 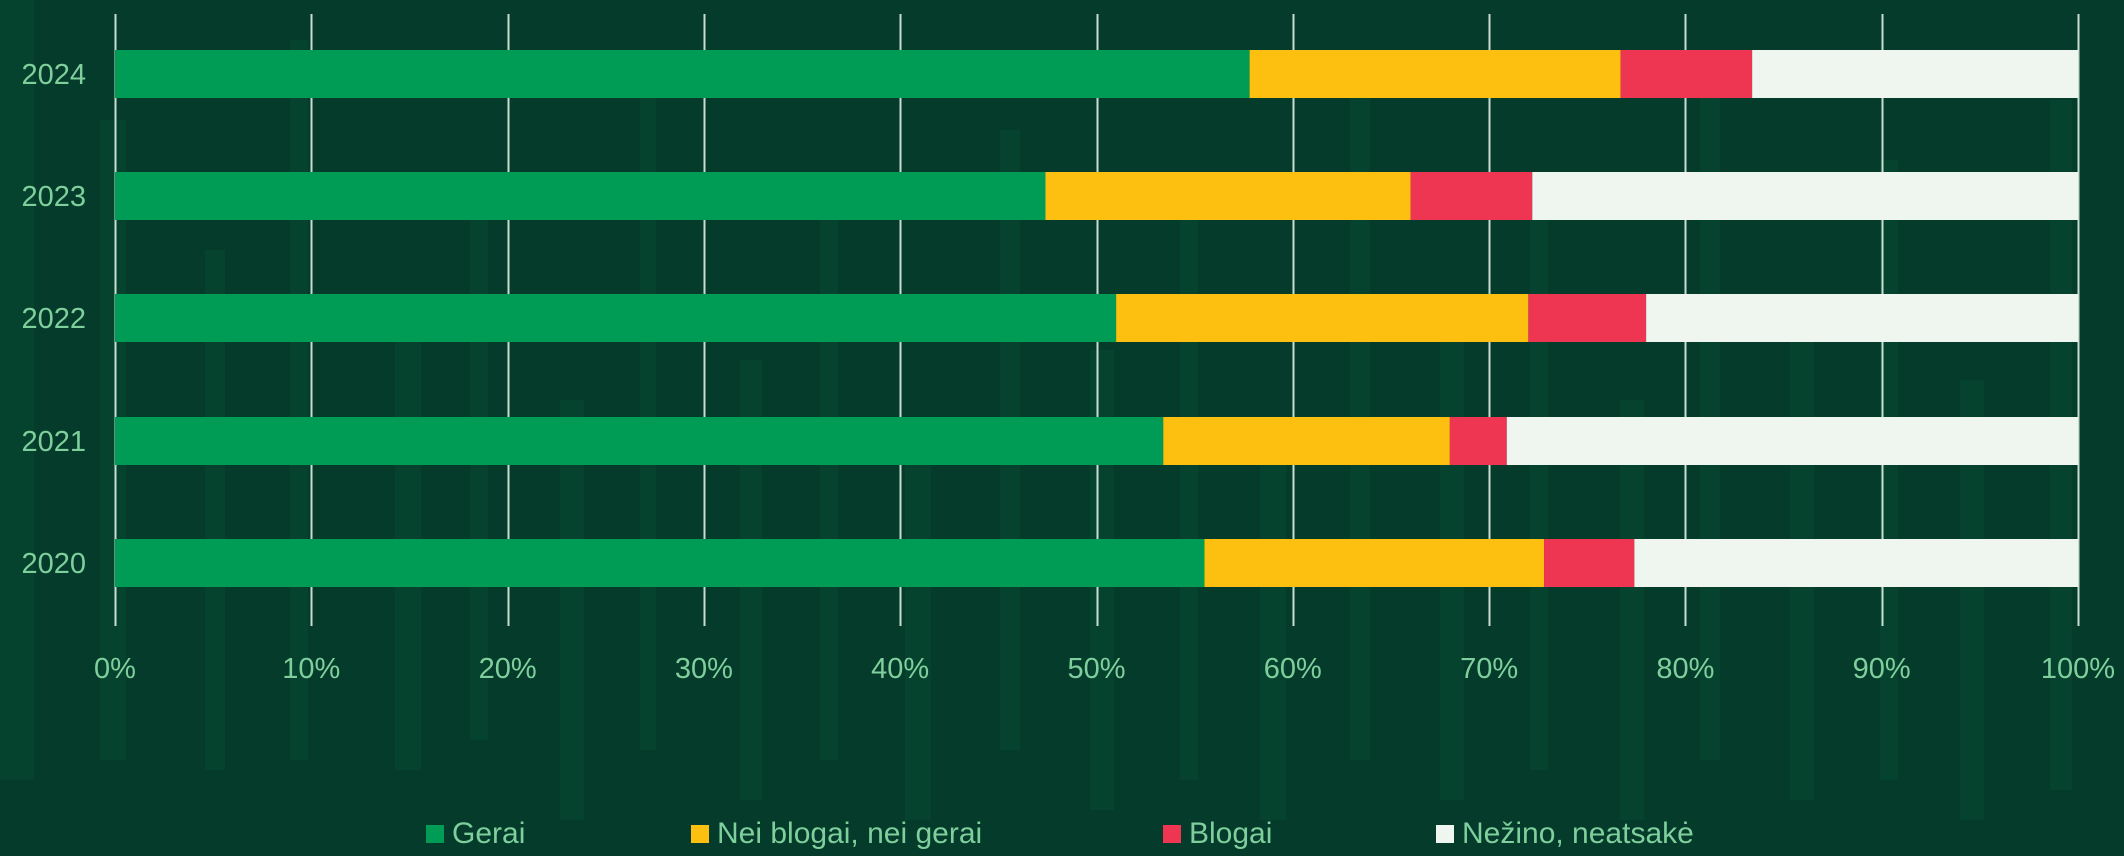 I want to click on legend-item-nezino-neatsake: Nežino, neatsakė, so click(x=1565, y=834).